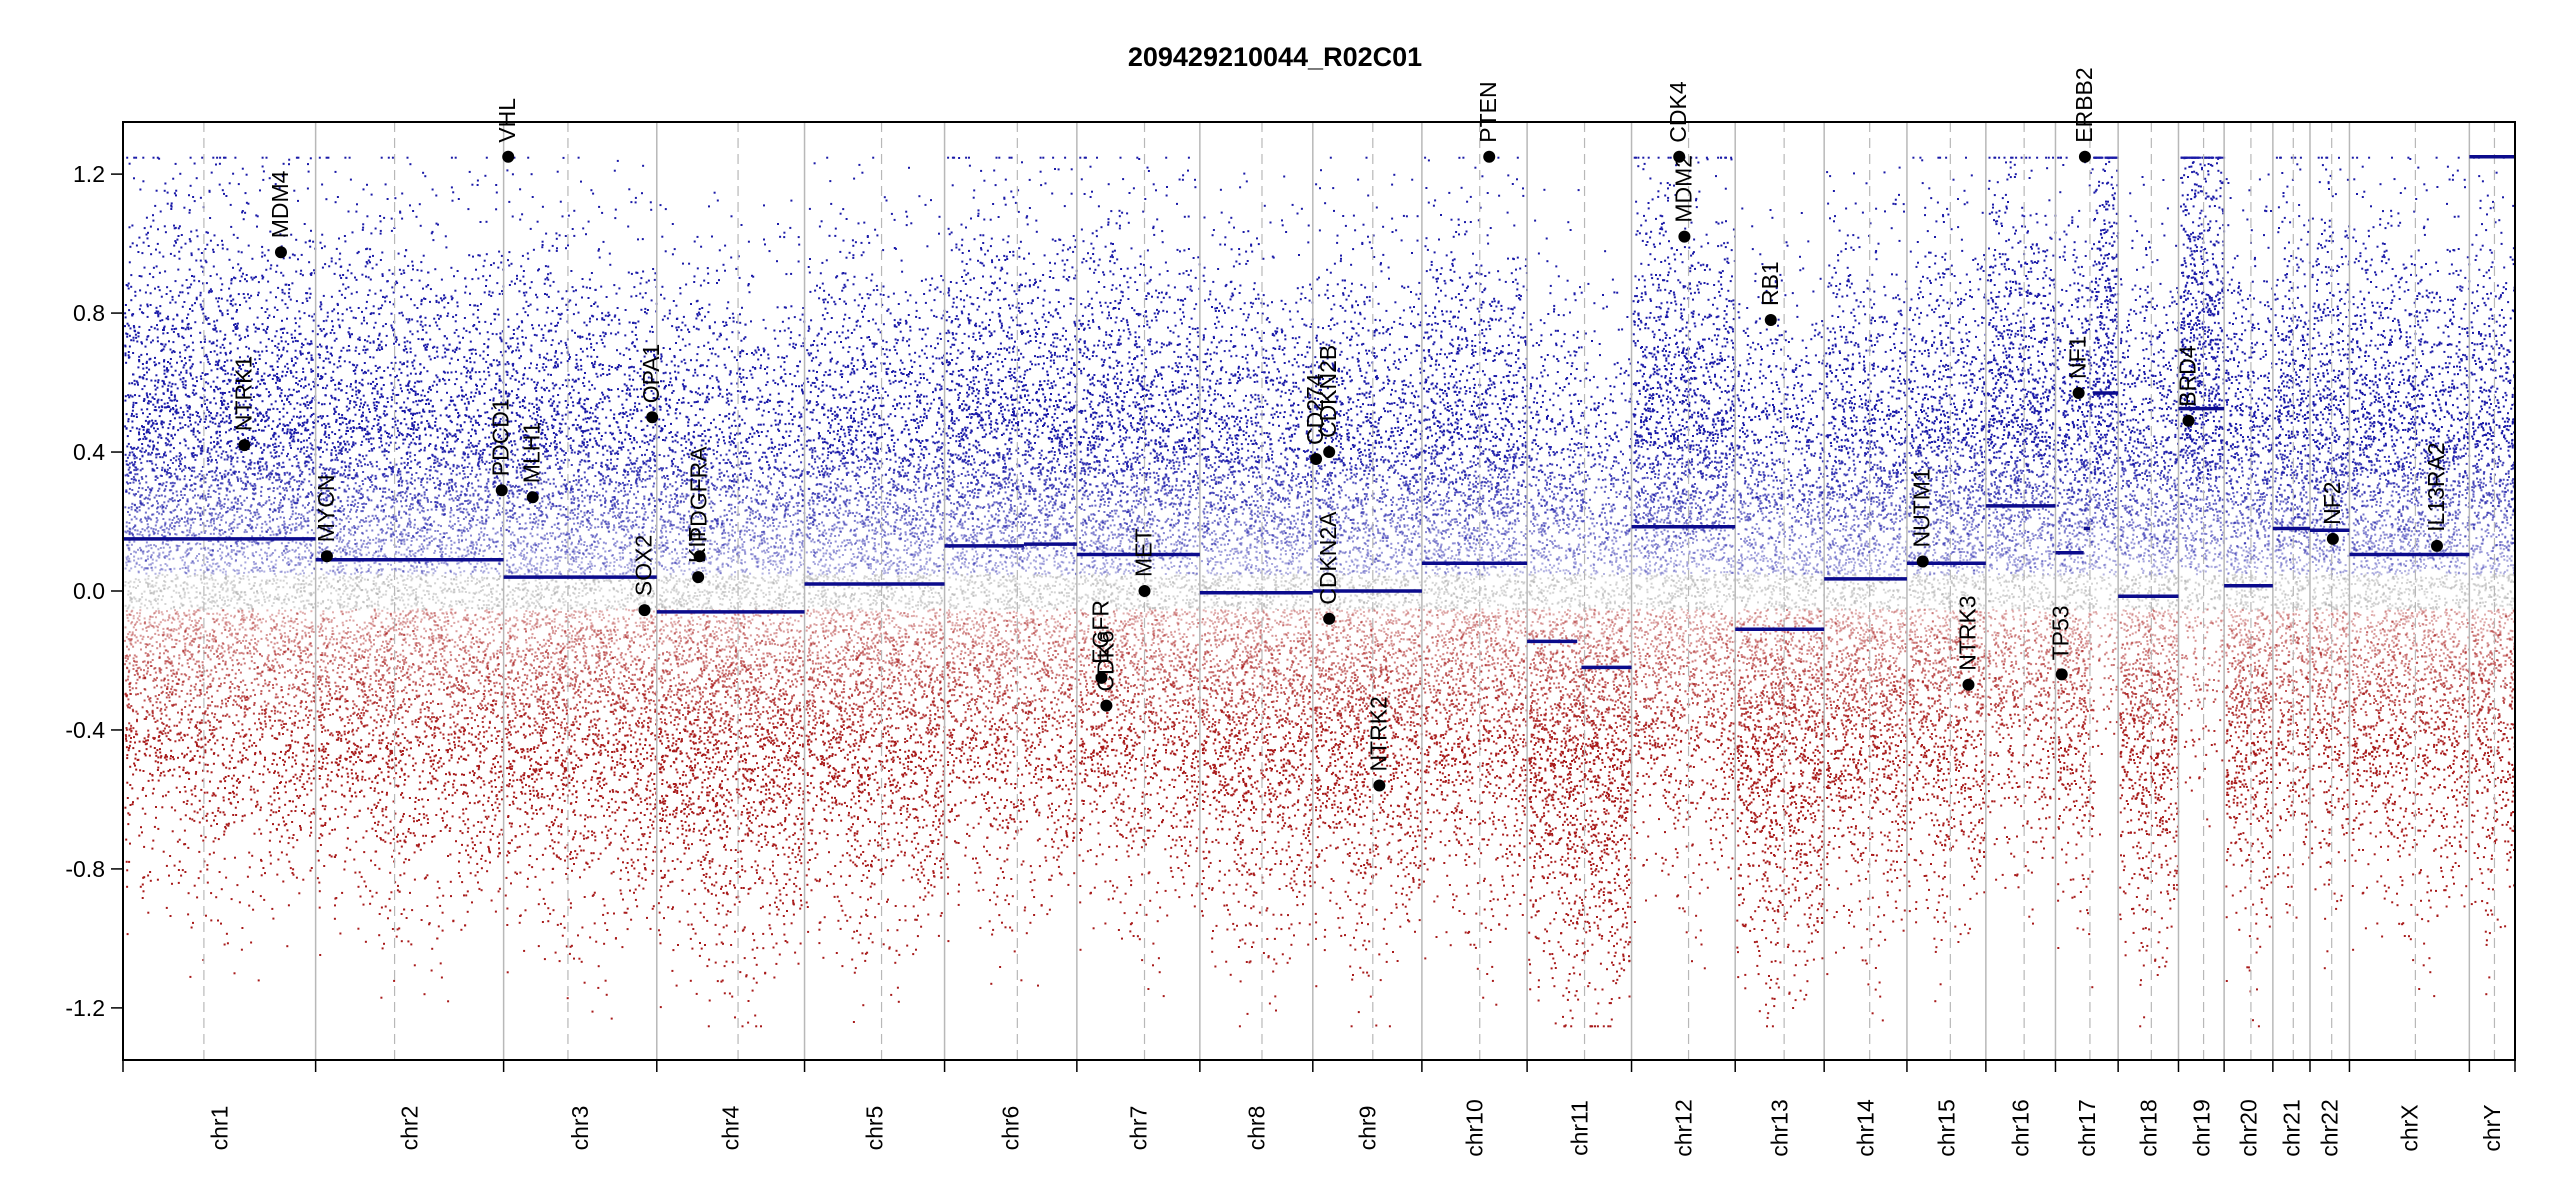  What do you see at coordinates (89, 174) in the screenshot?
I see `y-tick-label: 1.2` at bounding box center [89, 174].